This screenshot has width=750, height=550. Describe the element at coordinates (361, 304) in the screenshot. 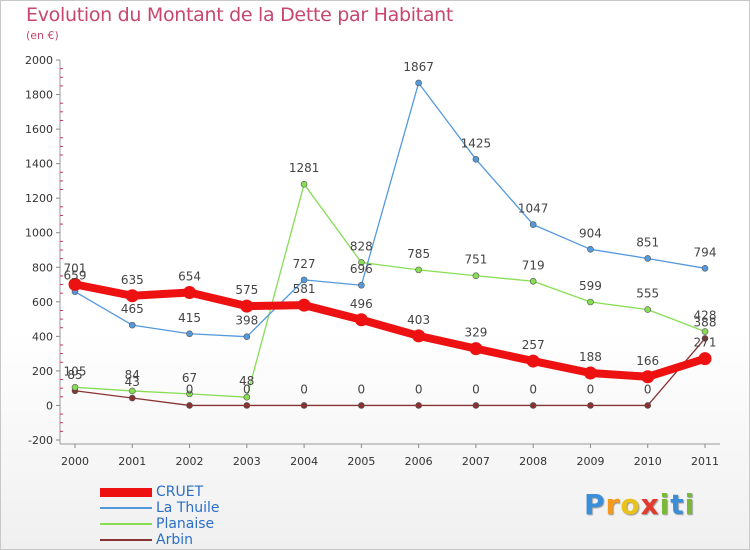

I see `data-label-cruet: 496` at that location.